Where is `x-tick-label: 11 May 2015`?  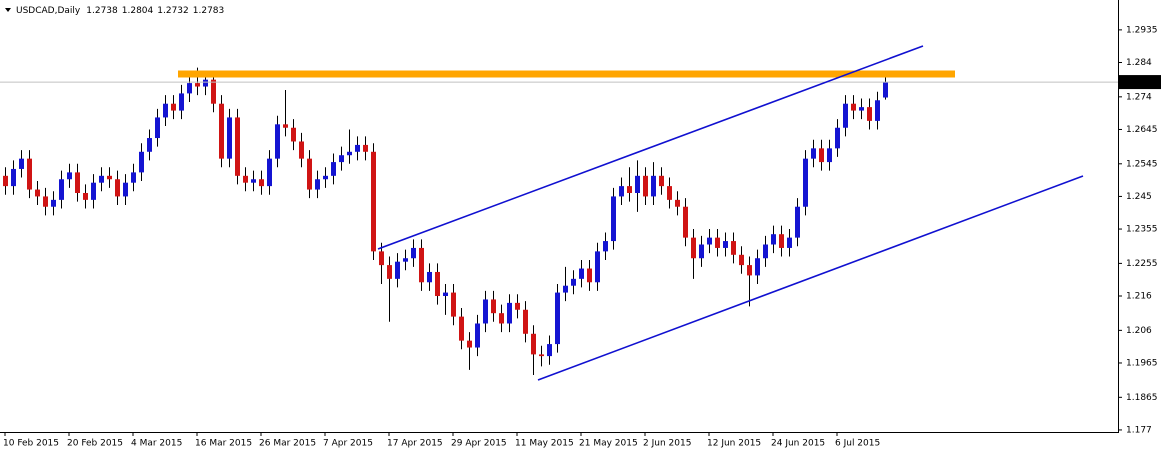 x-tick-label: 11 May 2015 is located at coordinates (544, 444).